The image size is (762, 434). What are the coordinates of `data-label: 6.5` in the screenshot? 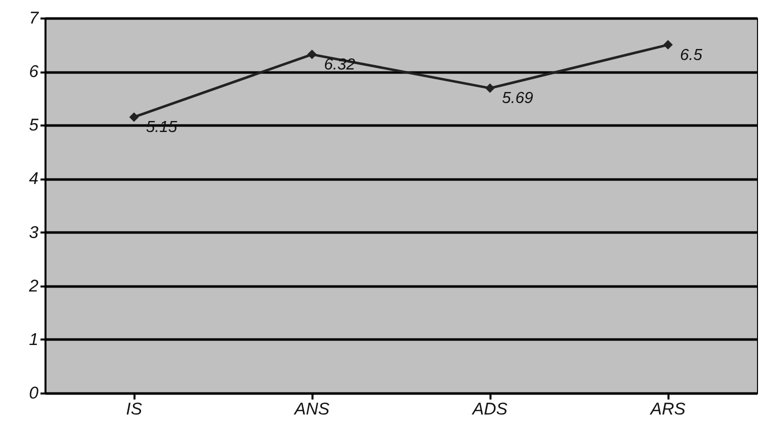 It's located at (691, 55).